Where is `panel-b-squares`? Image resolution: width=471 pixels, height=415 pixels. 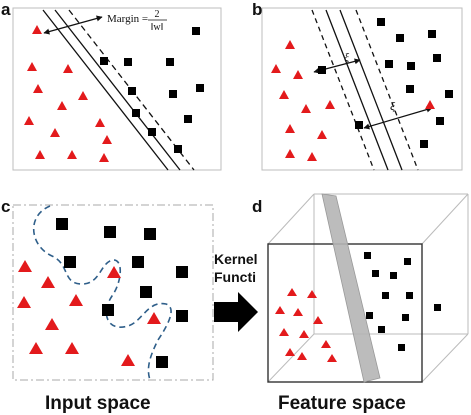 panel-b-squares is located at coordinates (385, 83).